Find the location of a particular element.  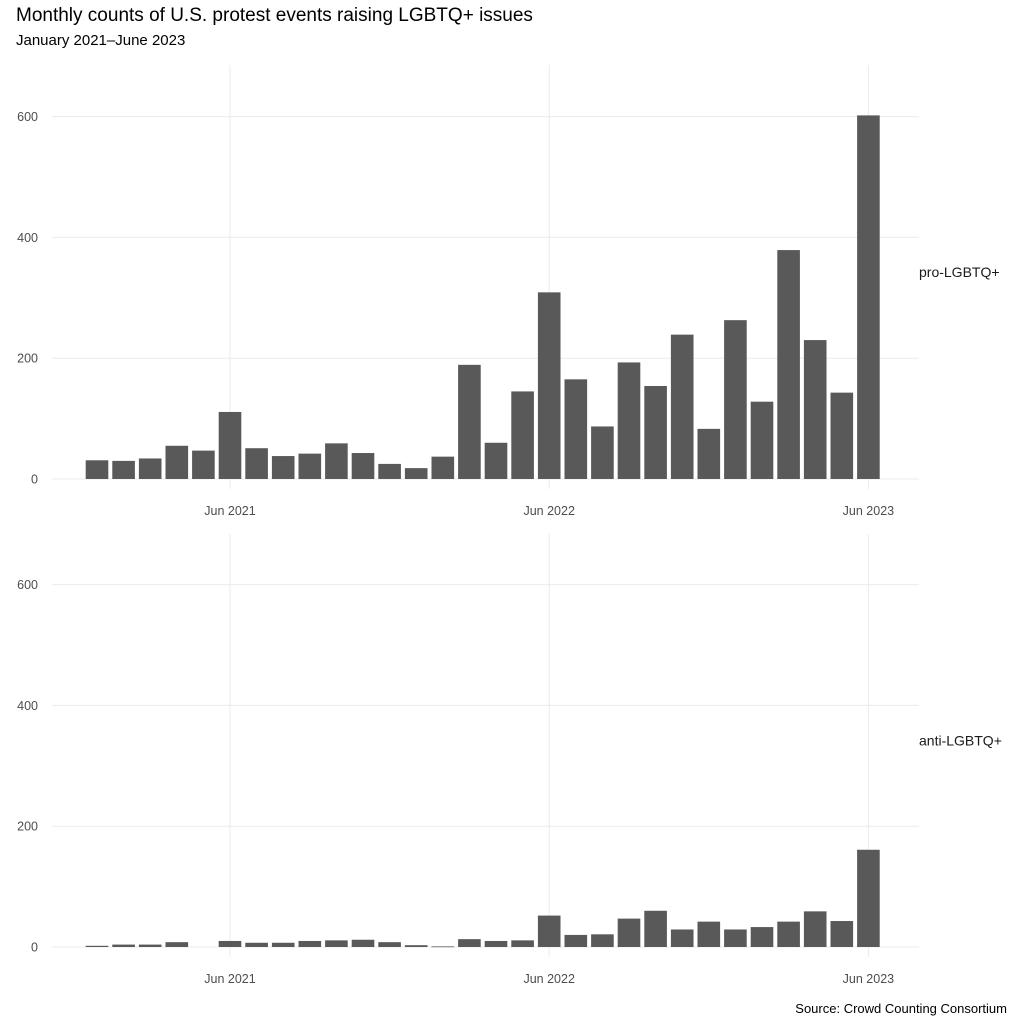

chart-subtitle: January 2021–June 2023 is located at coordinates (101, 40).